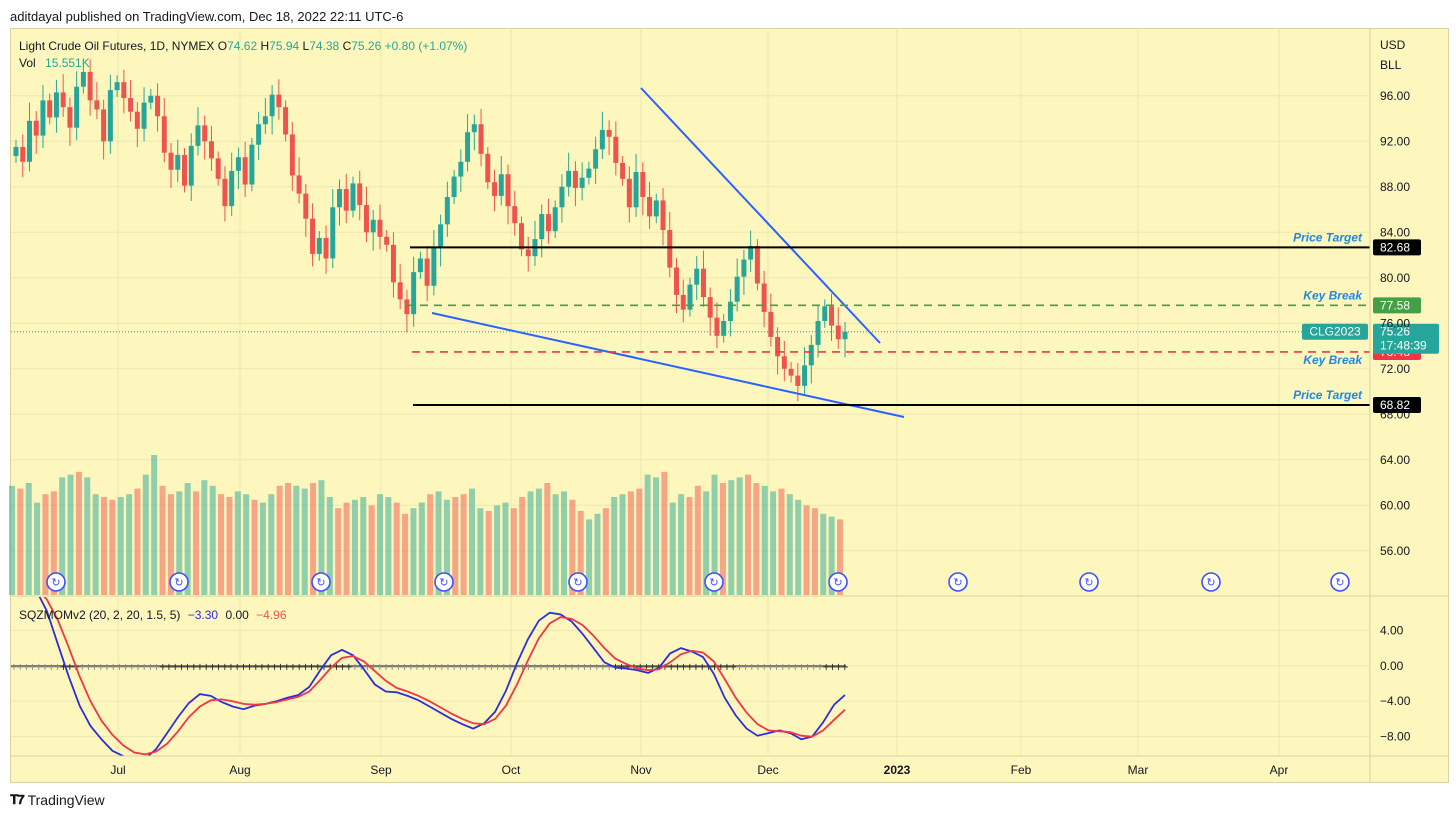 Image resolution: width=1456 pixels, height=819 pixels. Describe the element at coordinates (1138, 770) in the screenshot. I see `month-label: Mar` at that location.